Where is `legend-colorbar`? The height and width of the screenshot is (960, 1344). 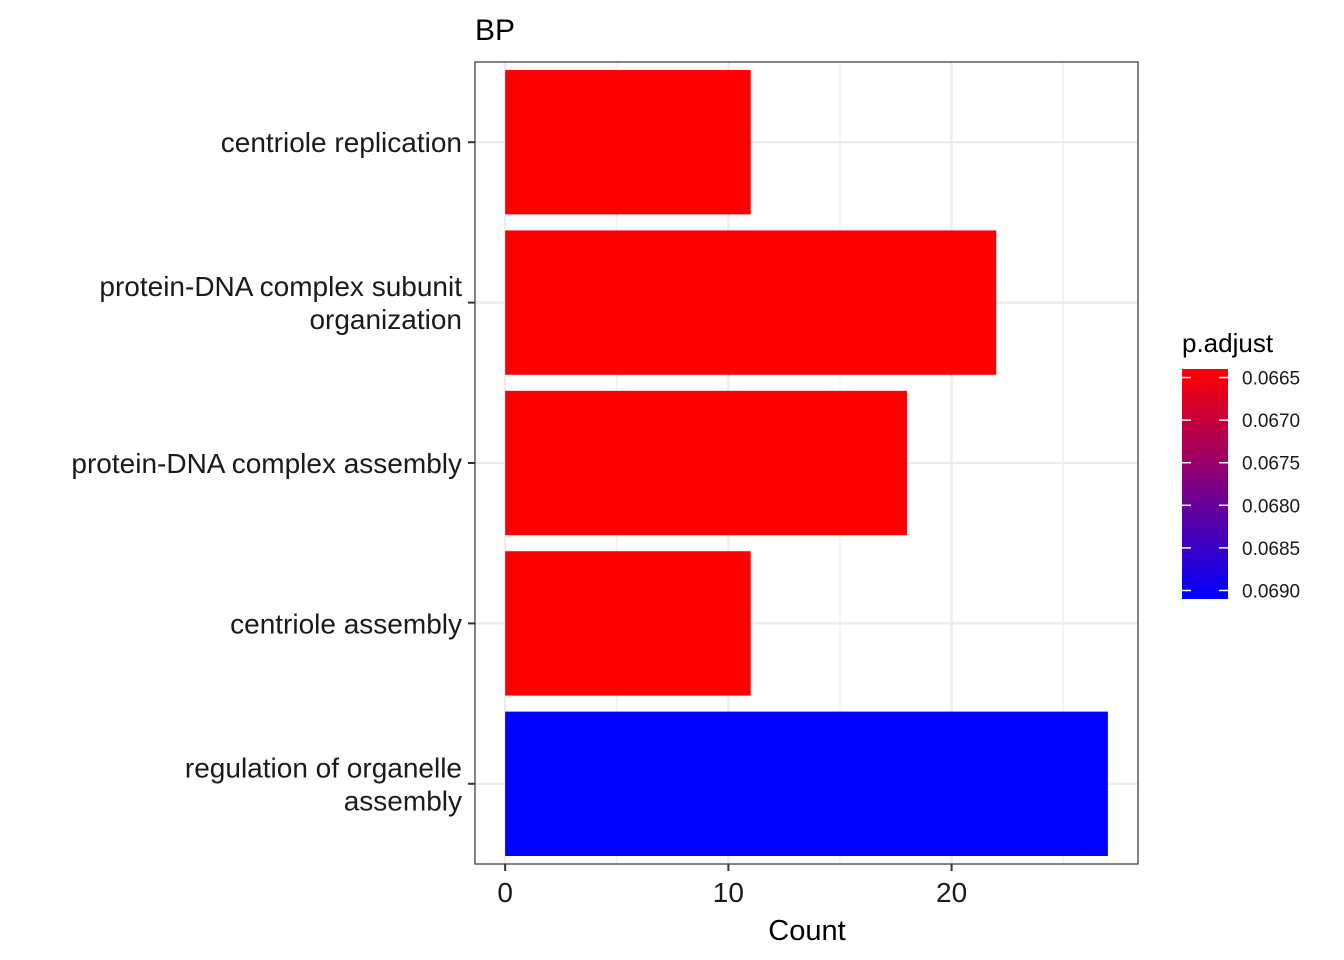 legend-colorbar is located at coordinates (1205, 484).